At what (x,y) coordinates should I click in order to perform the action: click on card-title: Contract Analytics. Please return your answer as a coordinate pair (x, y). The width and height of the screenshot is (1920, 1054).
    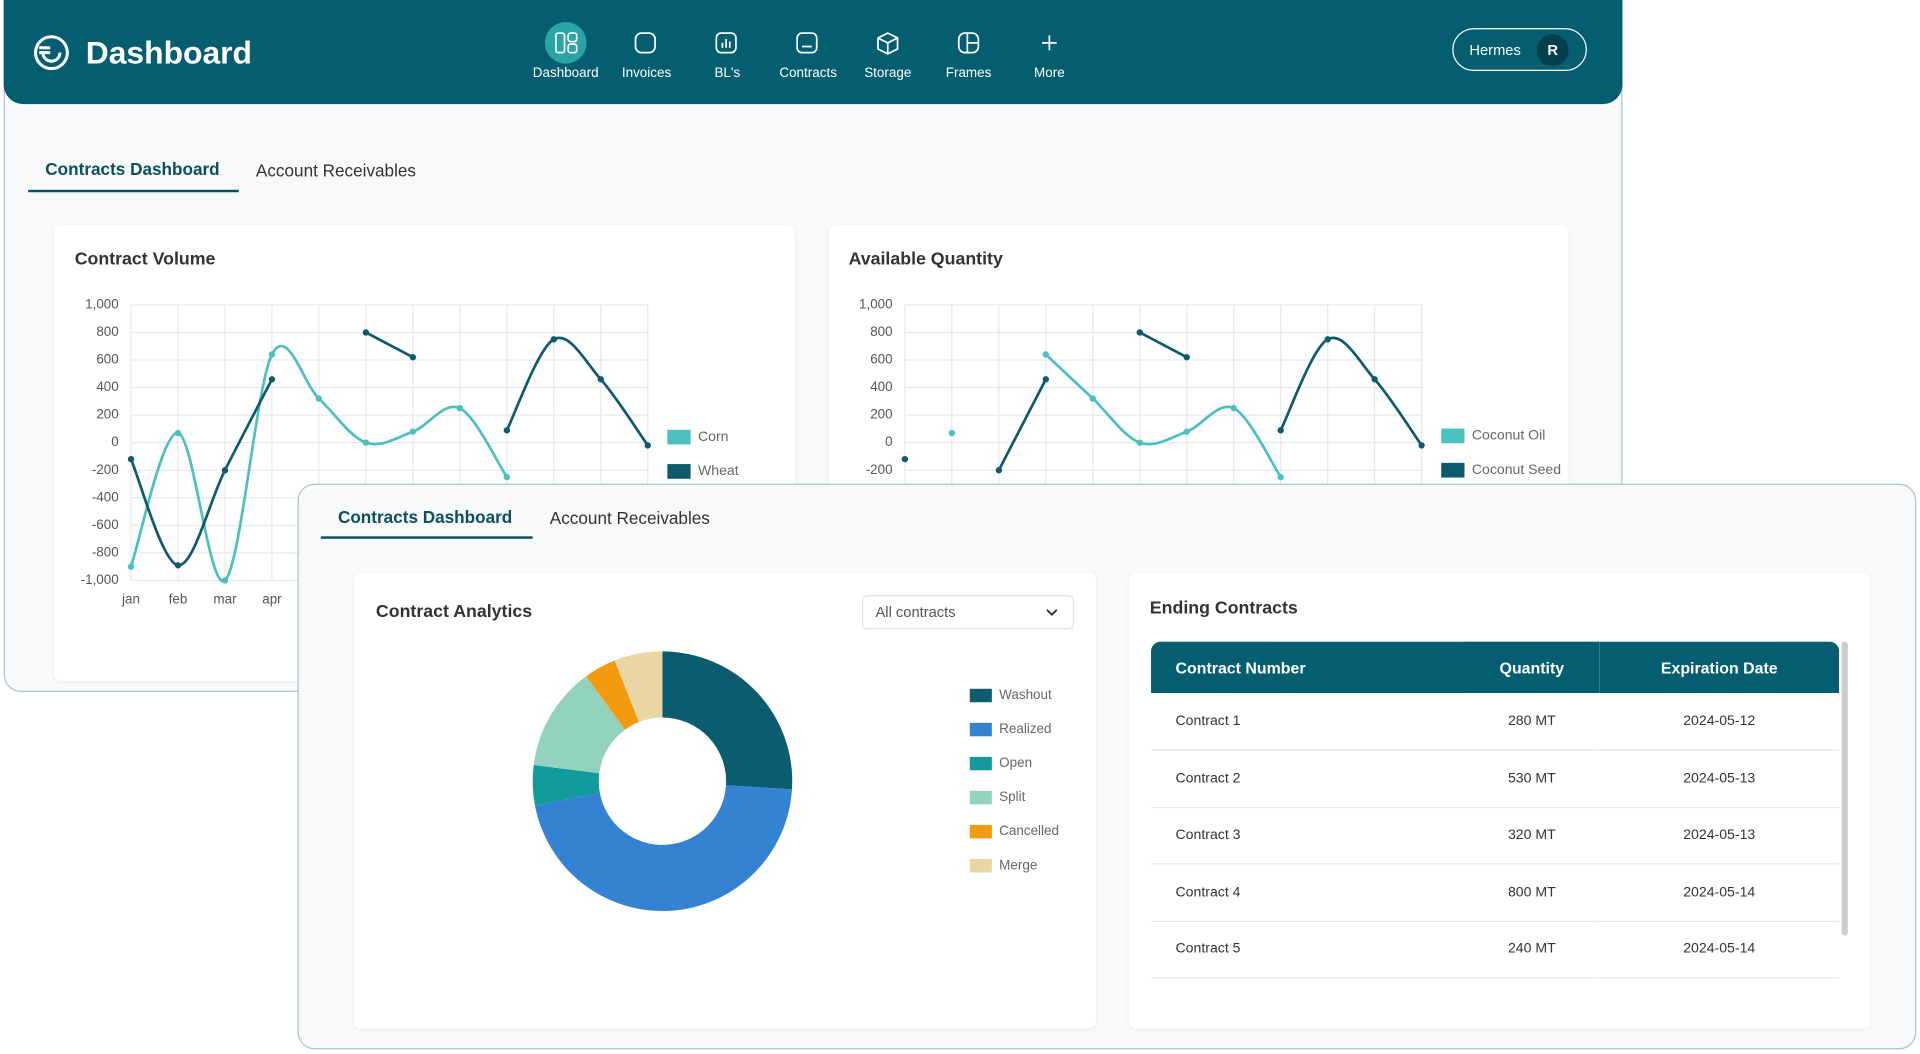
    Looking at the image, I should click on (454, 612).